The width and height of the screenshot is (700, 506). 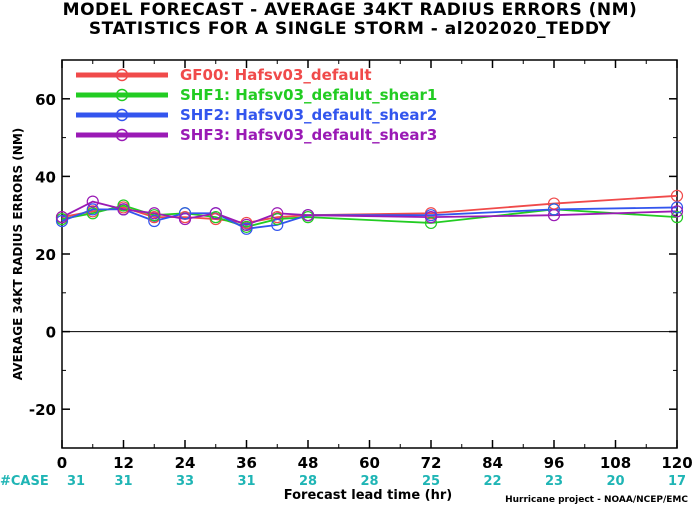 What do you see at coordinates (554, 481) in the screenshot?
I see `case-count: 23` at bounding box center [554, 481].